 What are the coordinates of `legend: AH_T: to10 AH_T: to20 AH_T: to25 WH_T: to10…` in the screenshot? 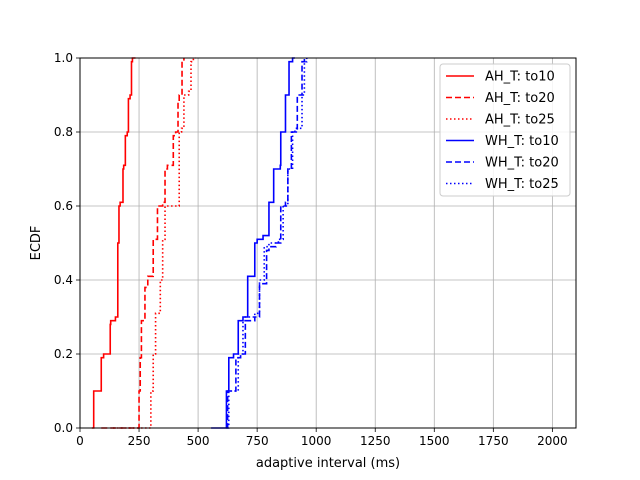 It's located at (505, 130).